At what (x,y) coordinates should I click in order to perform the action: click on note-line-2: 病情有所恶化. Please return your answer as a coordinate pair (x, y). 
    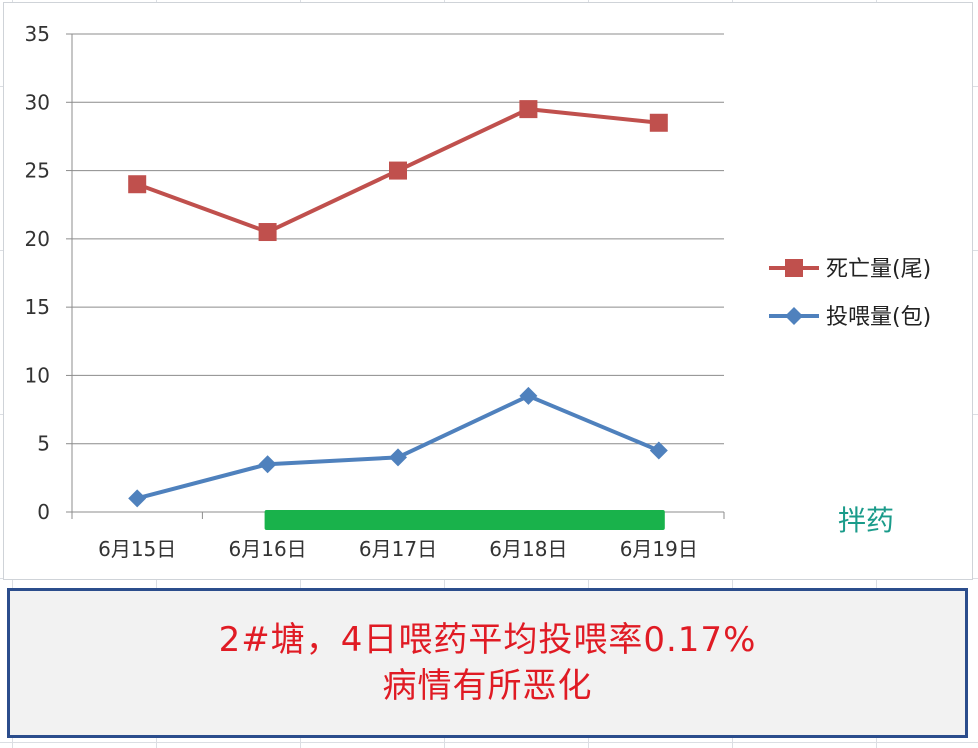
    Looking at the image, I should click on (487, 686).